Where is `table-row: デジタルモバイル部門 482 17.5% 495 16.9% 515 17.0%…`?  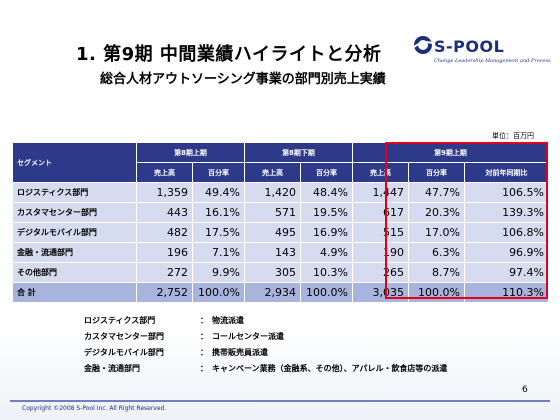
table-row: デジタルモバイル部門 482 17.5% 495 16.9% 515 17.0%… is located at coordinates (281, 232).